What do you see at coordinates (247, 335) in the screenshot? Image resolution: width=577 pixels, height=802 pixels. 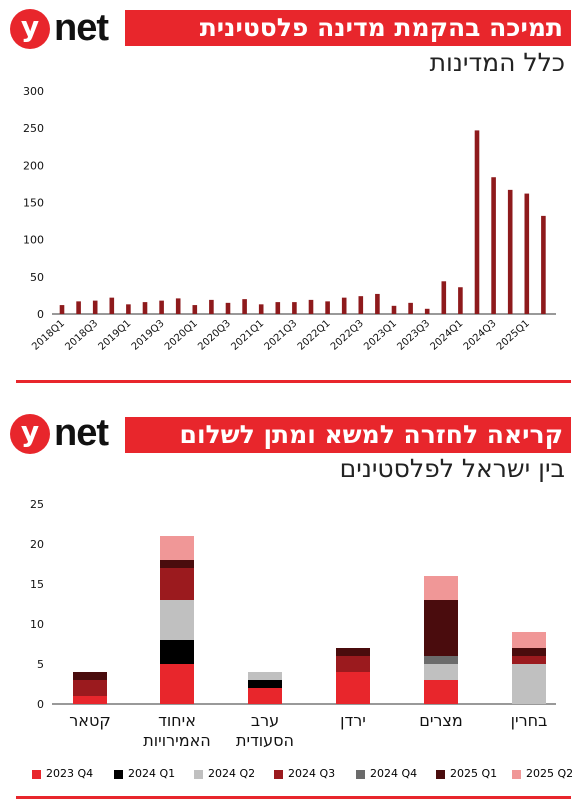 I see `x-tick-label: 2021Q1` at bounding box center [247, 335].